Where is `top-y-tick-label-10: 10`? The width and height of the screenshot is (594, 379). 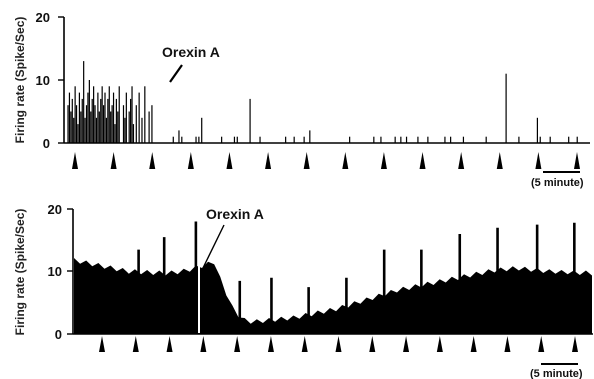 top-y-tick-label-10: 10 is located at coordinates (43, 80).